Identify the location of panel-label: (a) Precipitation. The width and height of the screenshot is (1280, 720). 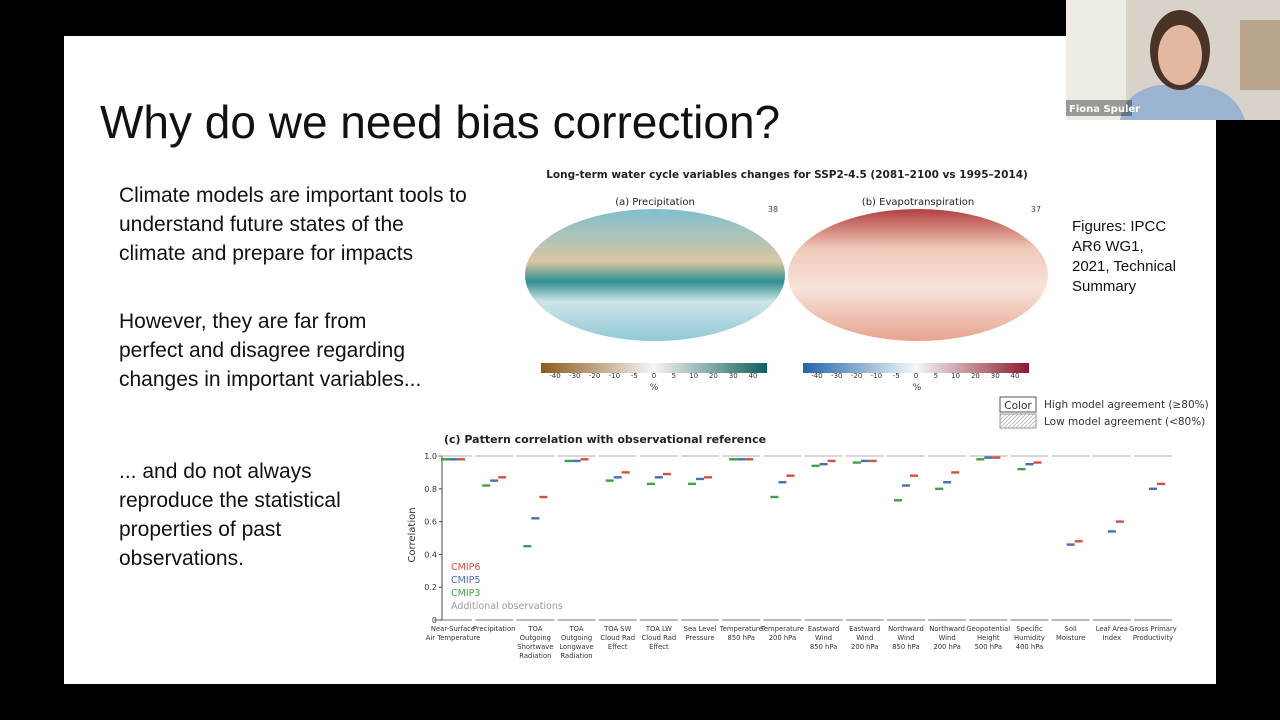
(655, 202).